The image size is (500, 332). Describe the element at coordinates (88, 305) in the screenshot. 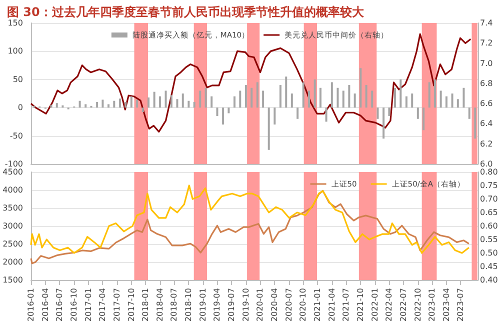

I see `x-tick-label: 2017-01` at that location.